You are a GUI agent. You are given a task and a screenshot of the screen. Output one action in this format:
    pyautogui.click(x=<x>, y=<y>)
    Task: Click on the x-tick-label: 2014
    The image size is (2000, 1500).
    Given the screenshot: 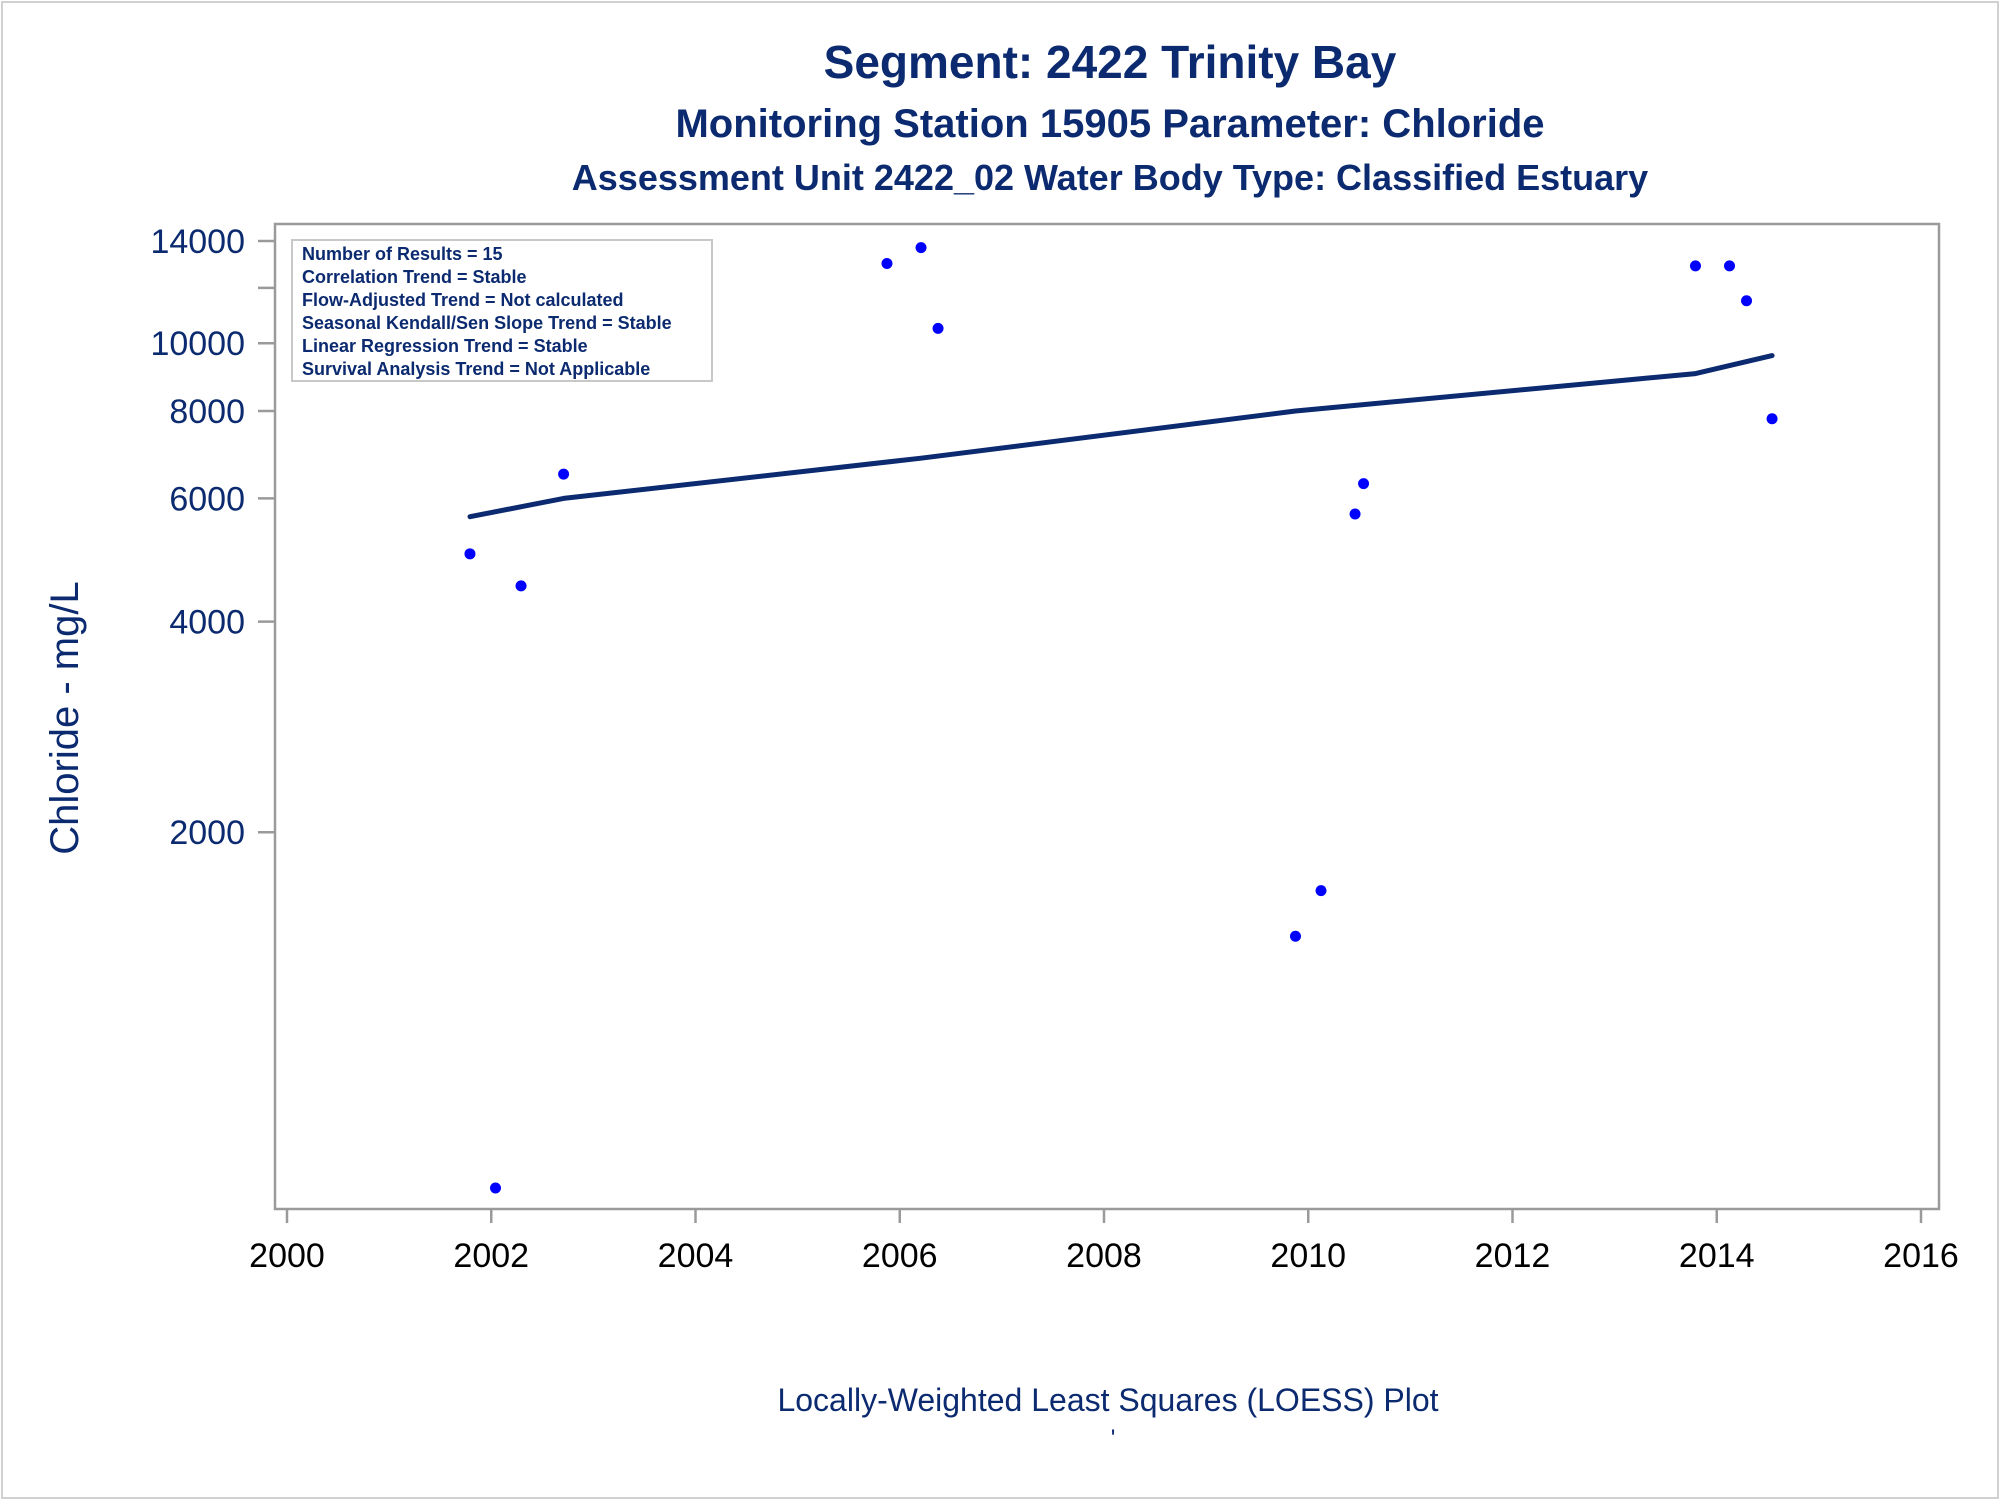 What is the action you would take?
    pyautogui.click(x=1717, y=1256)
    